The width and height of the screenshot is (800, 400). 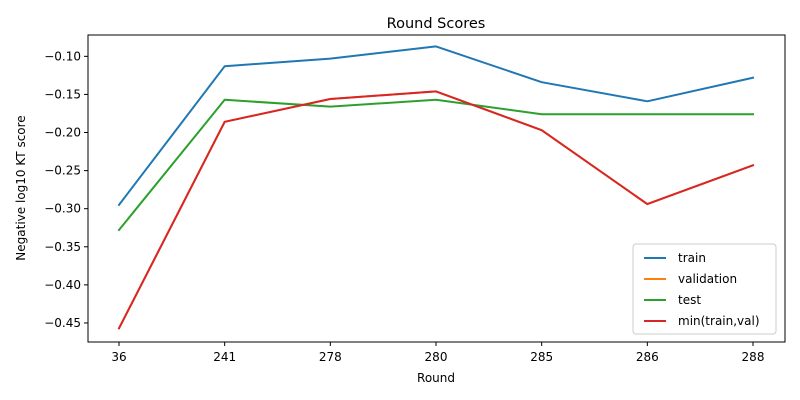 I want to click on y-tick-label: −0.30, so click(x=62, y=209).